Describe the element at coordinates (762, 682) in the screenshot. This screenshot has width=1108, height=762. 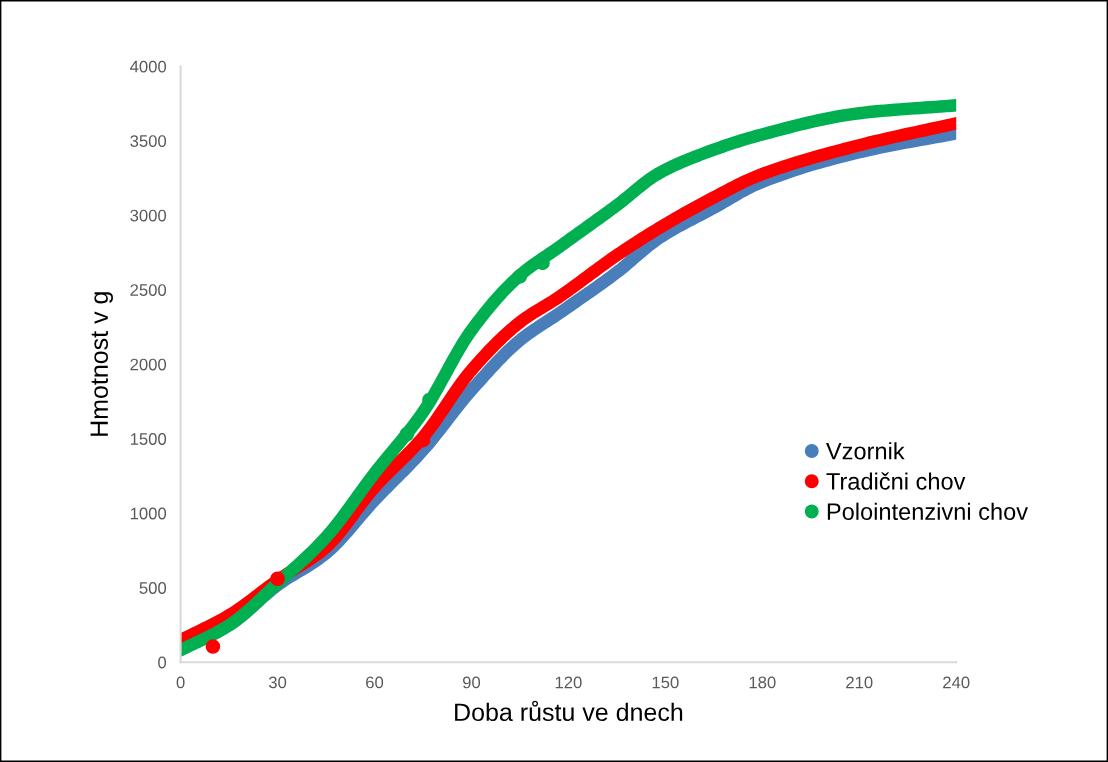
I see `x-tick-label: 180` at that location.